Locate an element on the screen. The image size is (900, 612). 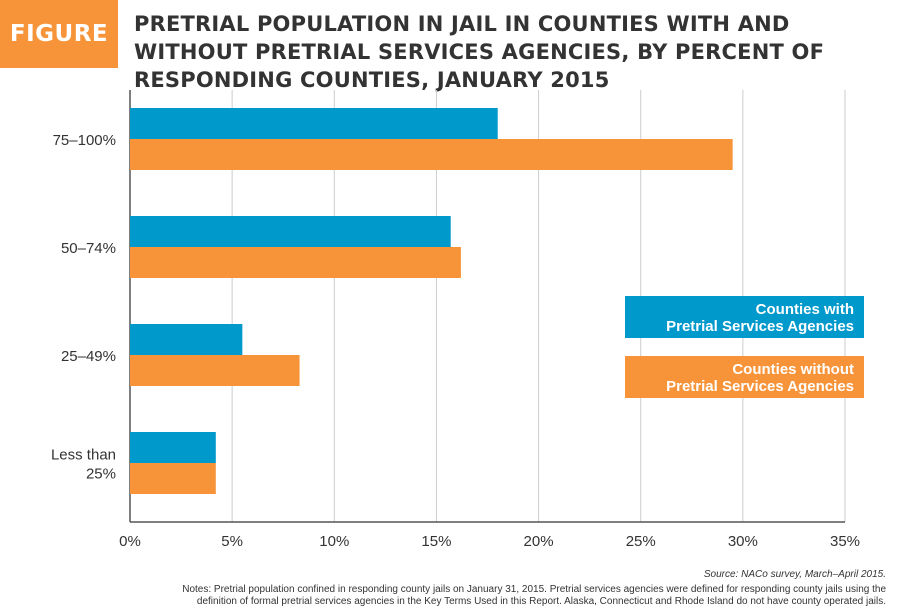
x-tick-label: 15% is located at coordinates (436, 541).